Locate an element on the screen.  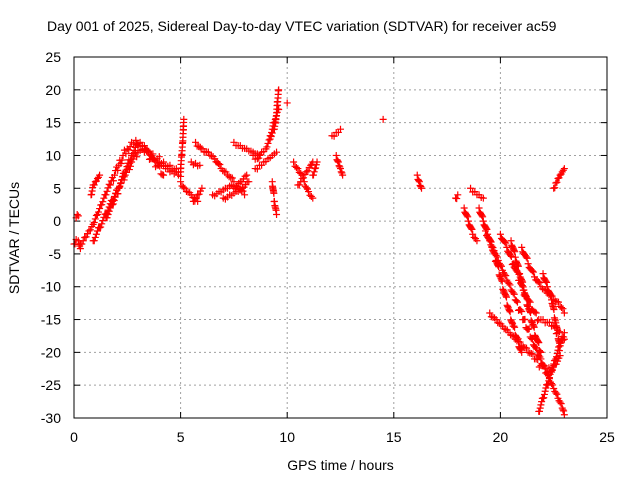
x-tick-label: 15 is located at coordinates (394, 437).